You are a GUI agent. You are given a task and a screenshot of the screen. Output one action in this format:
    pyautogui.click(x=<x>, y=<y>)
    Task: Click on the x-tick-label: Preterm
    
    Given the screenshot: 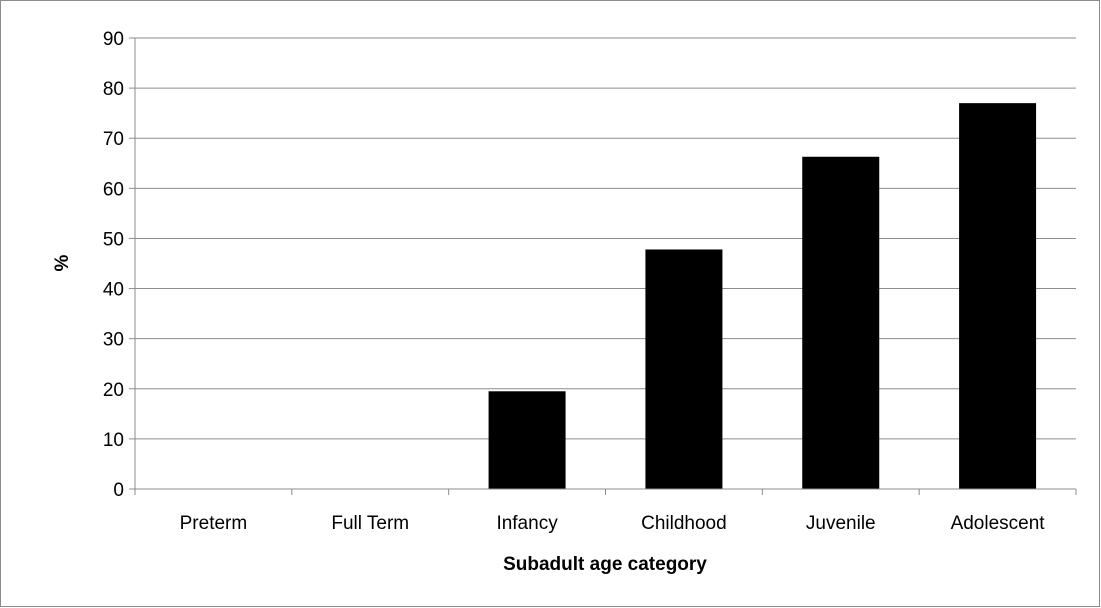 What is the action you would take?
    pyautogui.click(x=214, y=523)
    